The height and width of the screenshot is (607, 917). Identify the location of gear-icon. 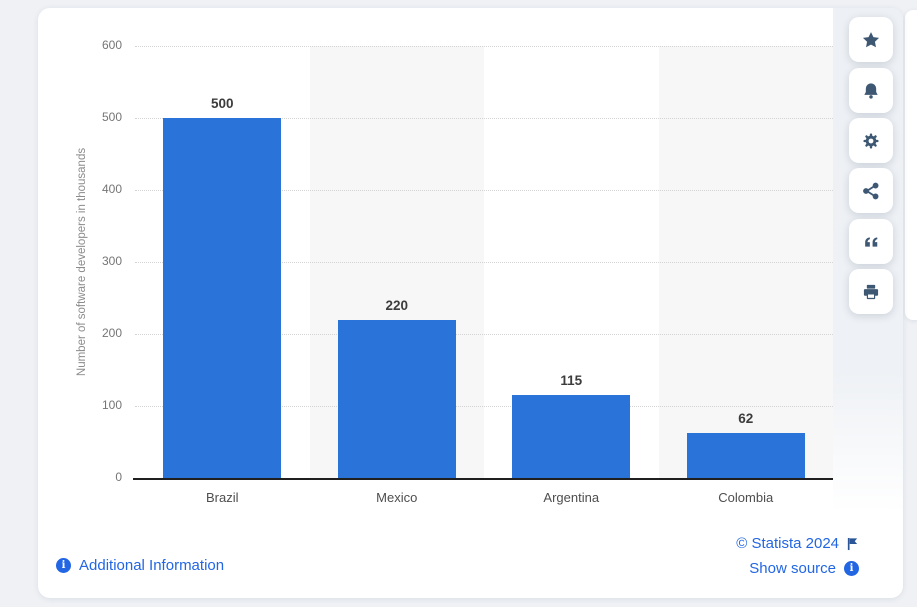
(871, 141).